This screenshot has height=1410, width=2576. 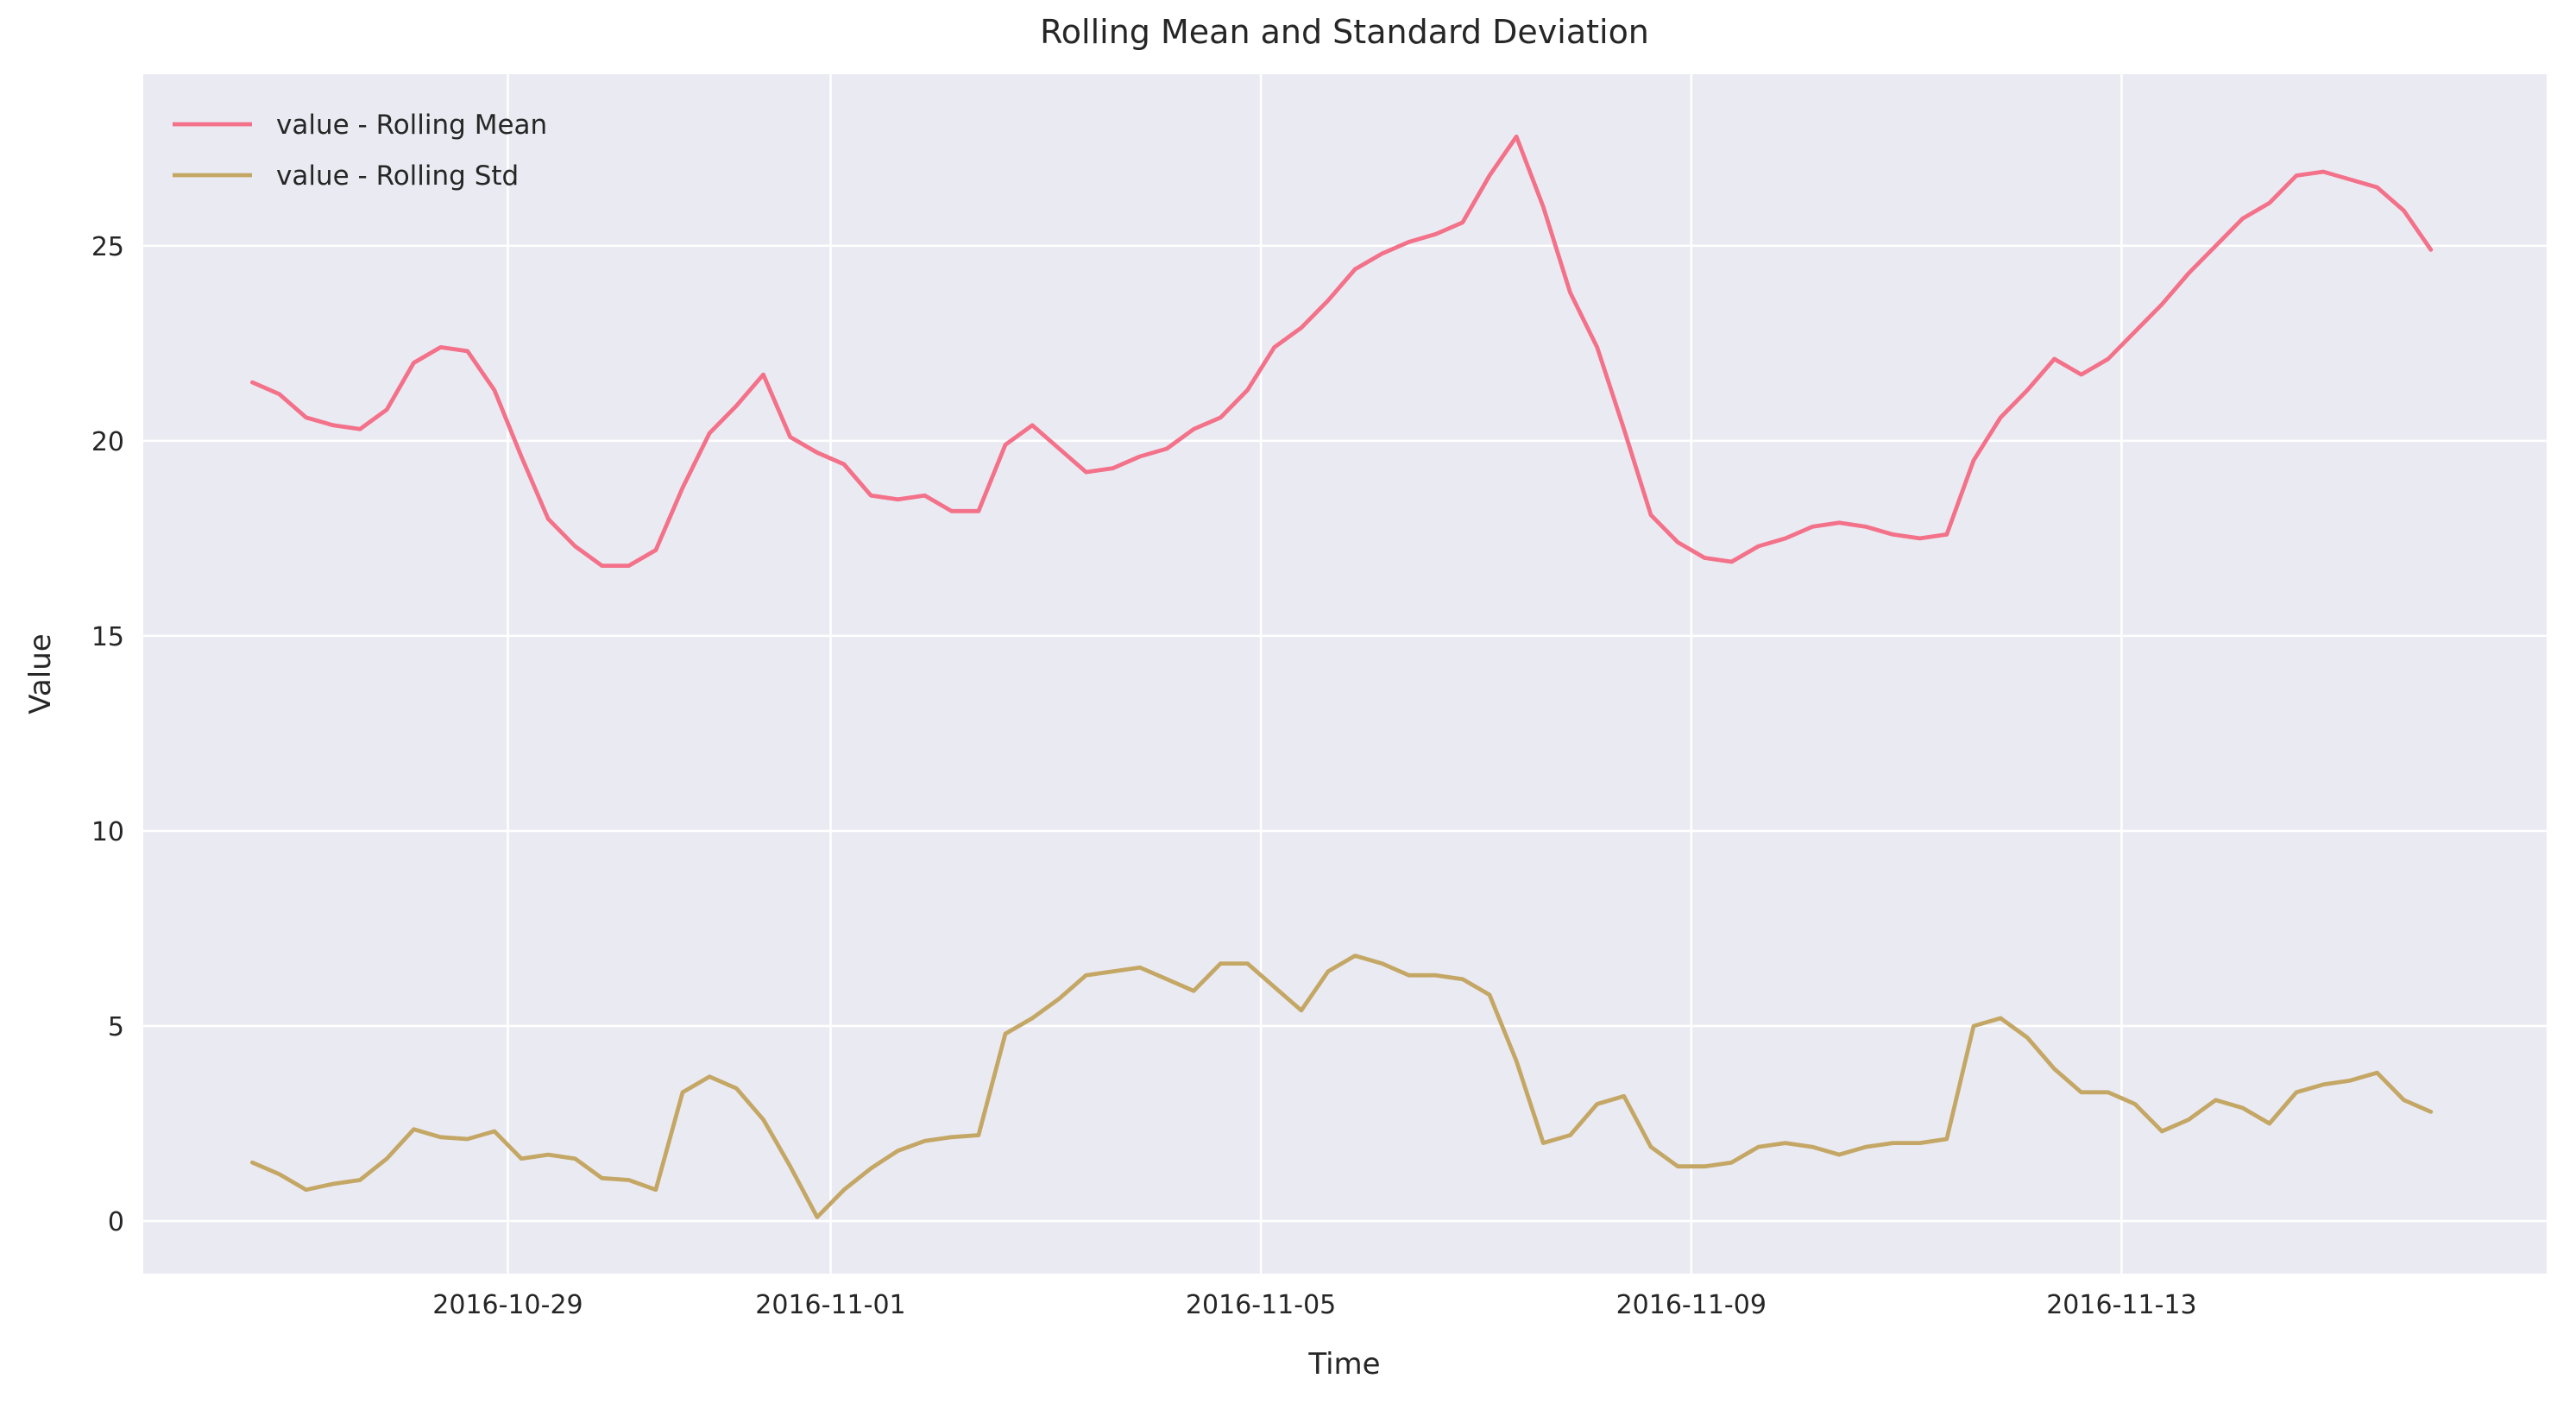 I want to click on y-tick-label: 0, so click(x=116, y=1222).